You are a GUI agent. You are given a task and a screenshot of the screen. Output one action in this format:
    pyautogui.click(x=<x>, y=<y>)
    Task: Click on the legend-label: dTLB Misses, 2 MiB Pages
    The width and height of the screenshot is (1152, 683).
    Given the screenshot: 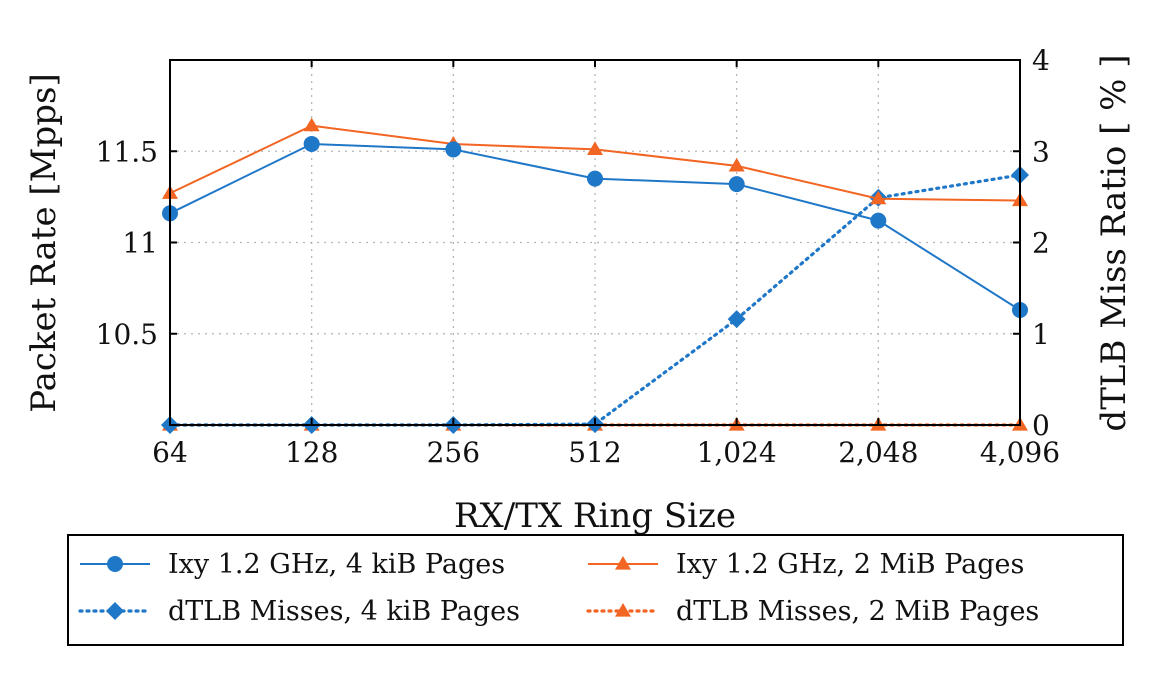 What is the action you would take?
    pyautogui.click(x=857, y=611)
    